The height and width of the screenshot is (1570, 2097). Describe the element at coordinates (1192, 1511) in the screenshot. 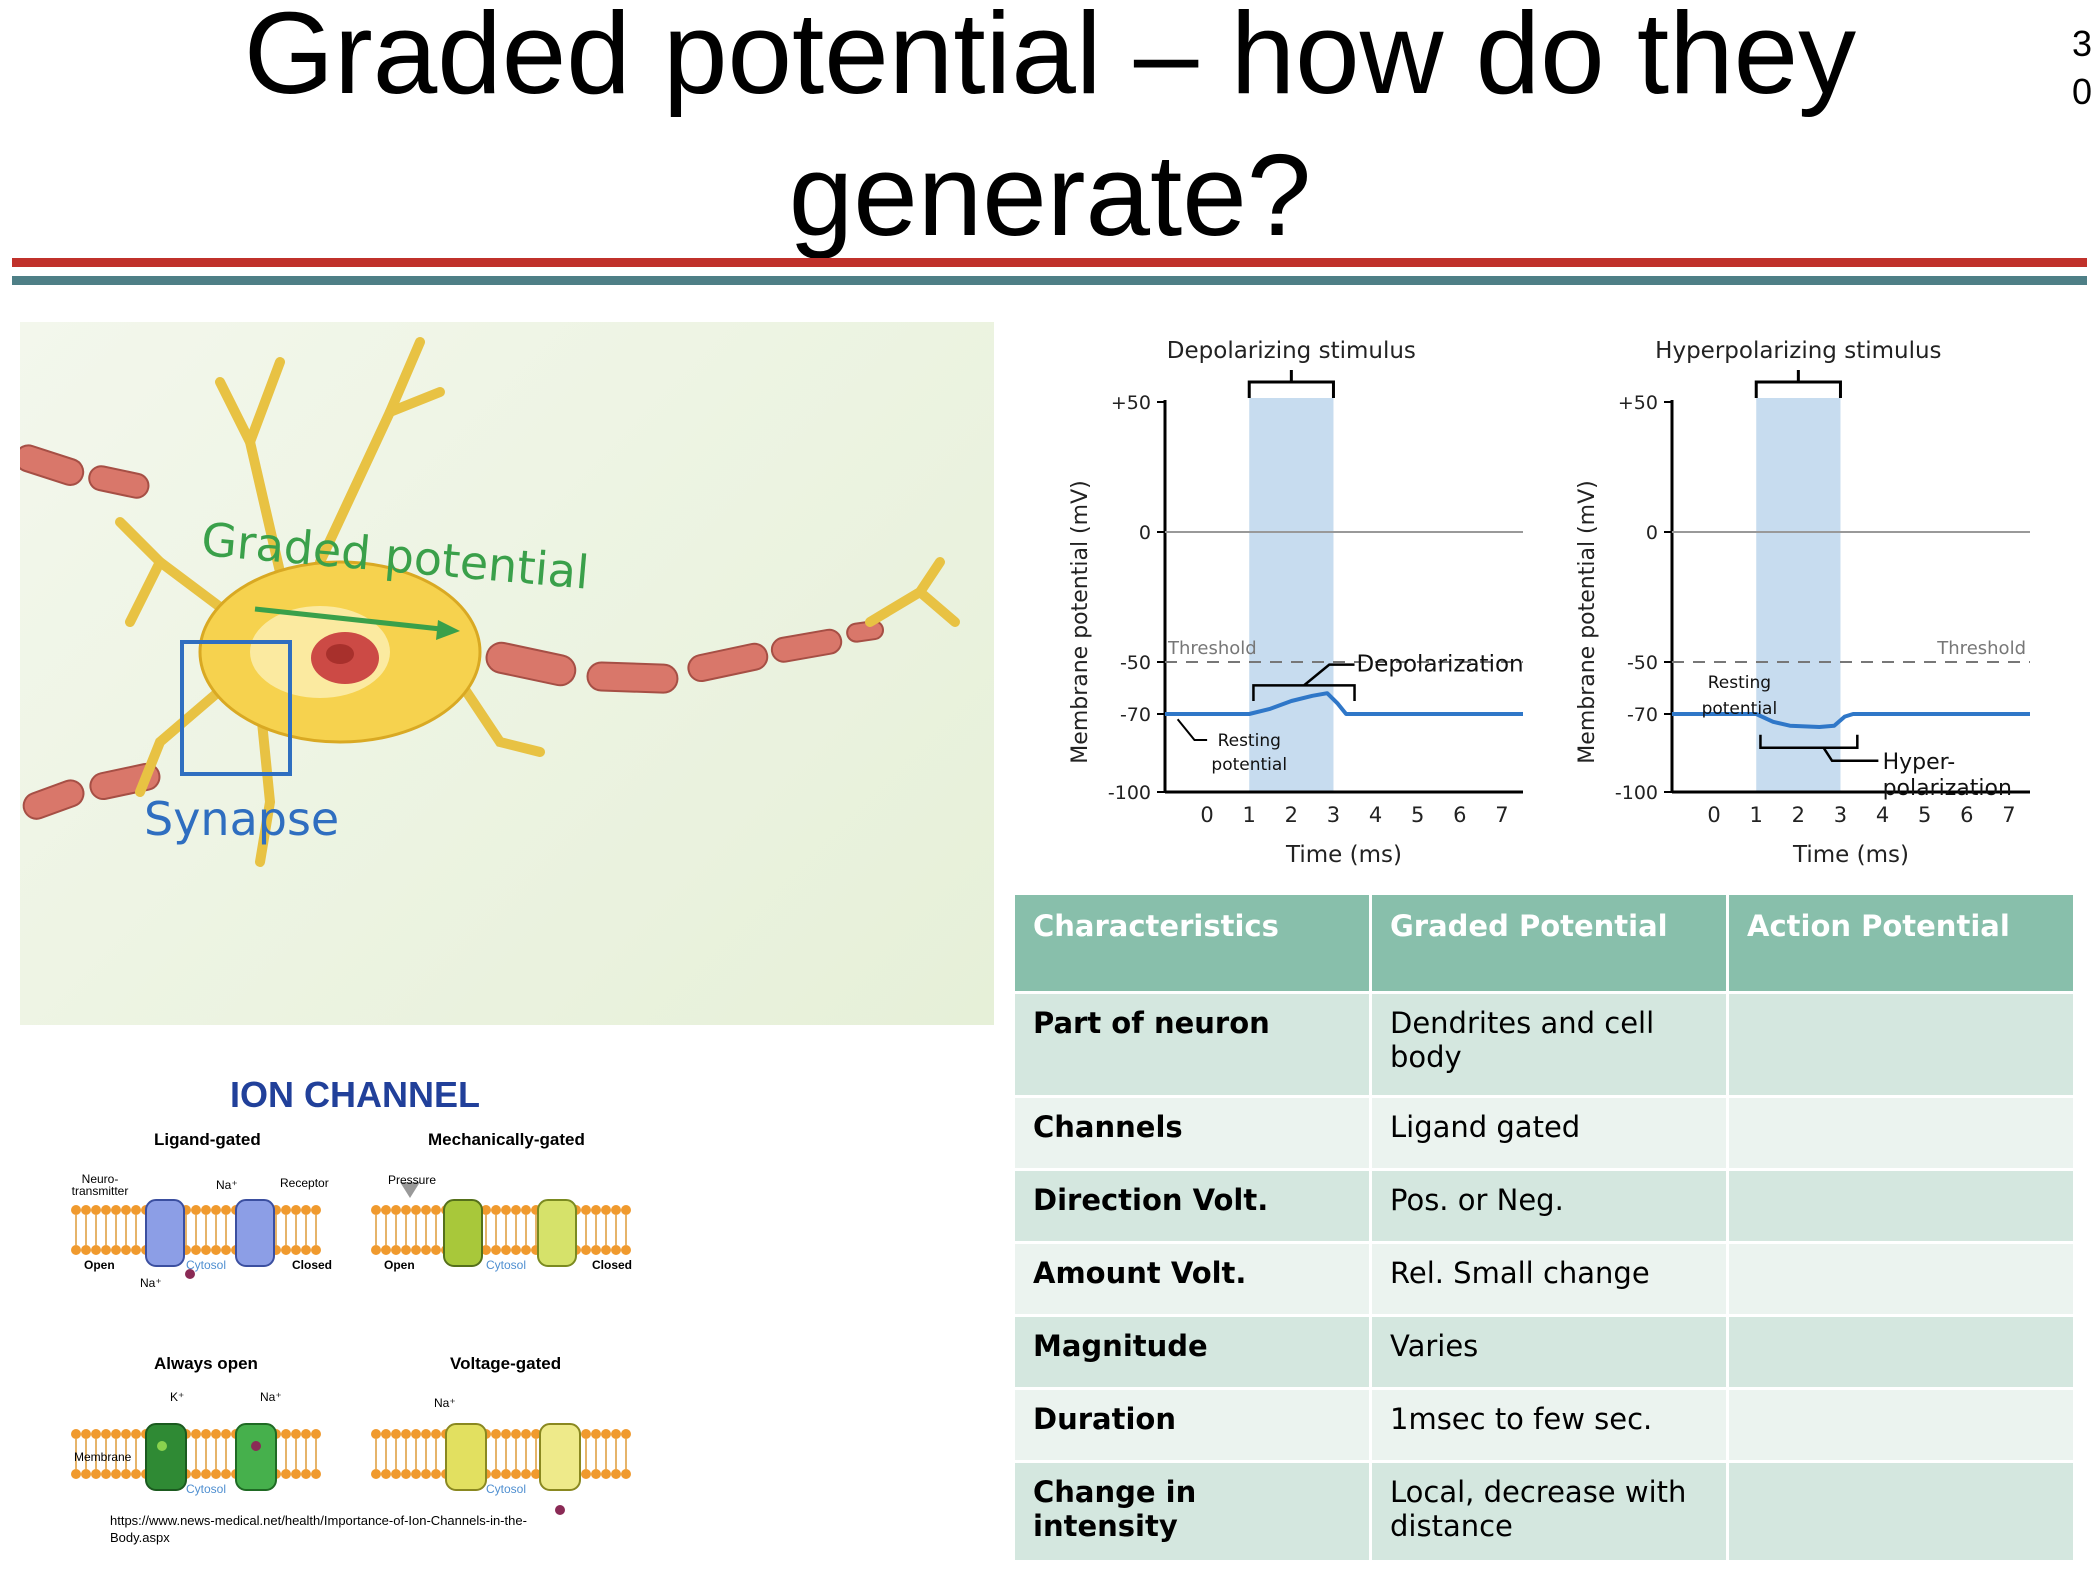

I see `row-characteristic: Change in intensity` at that location.